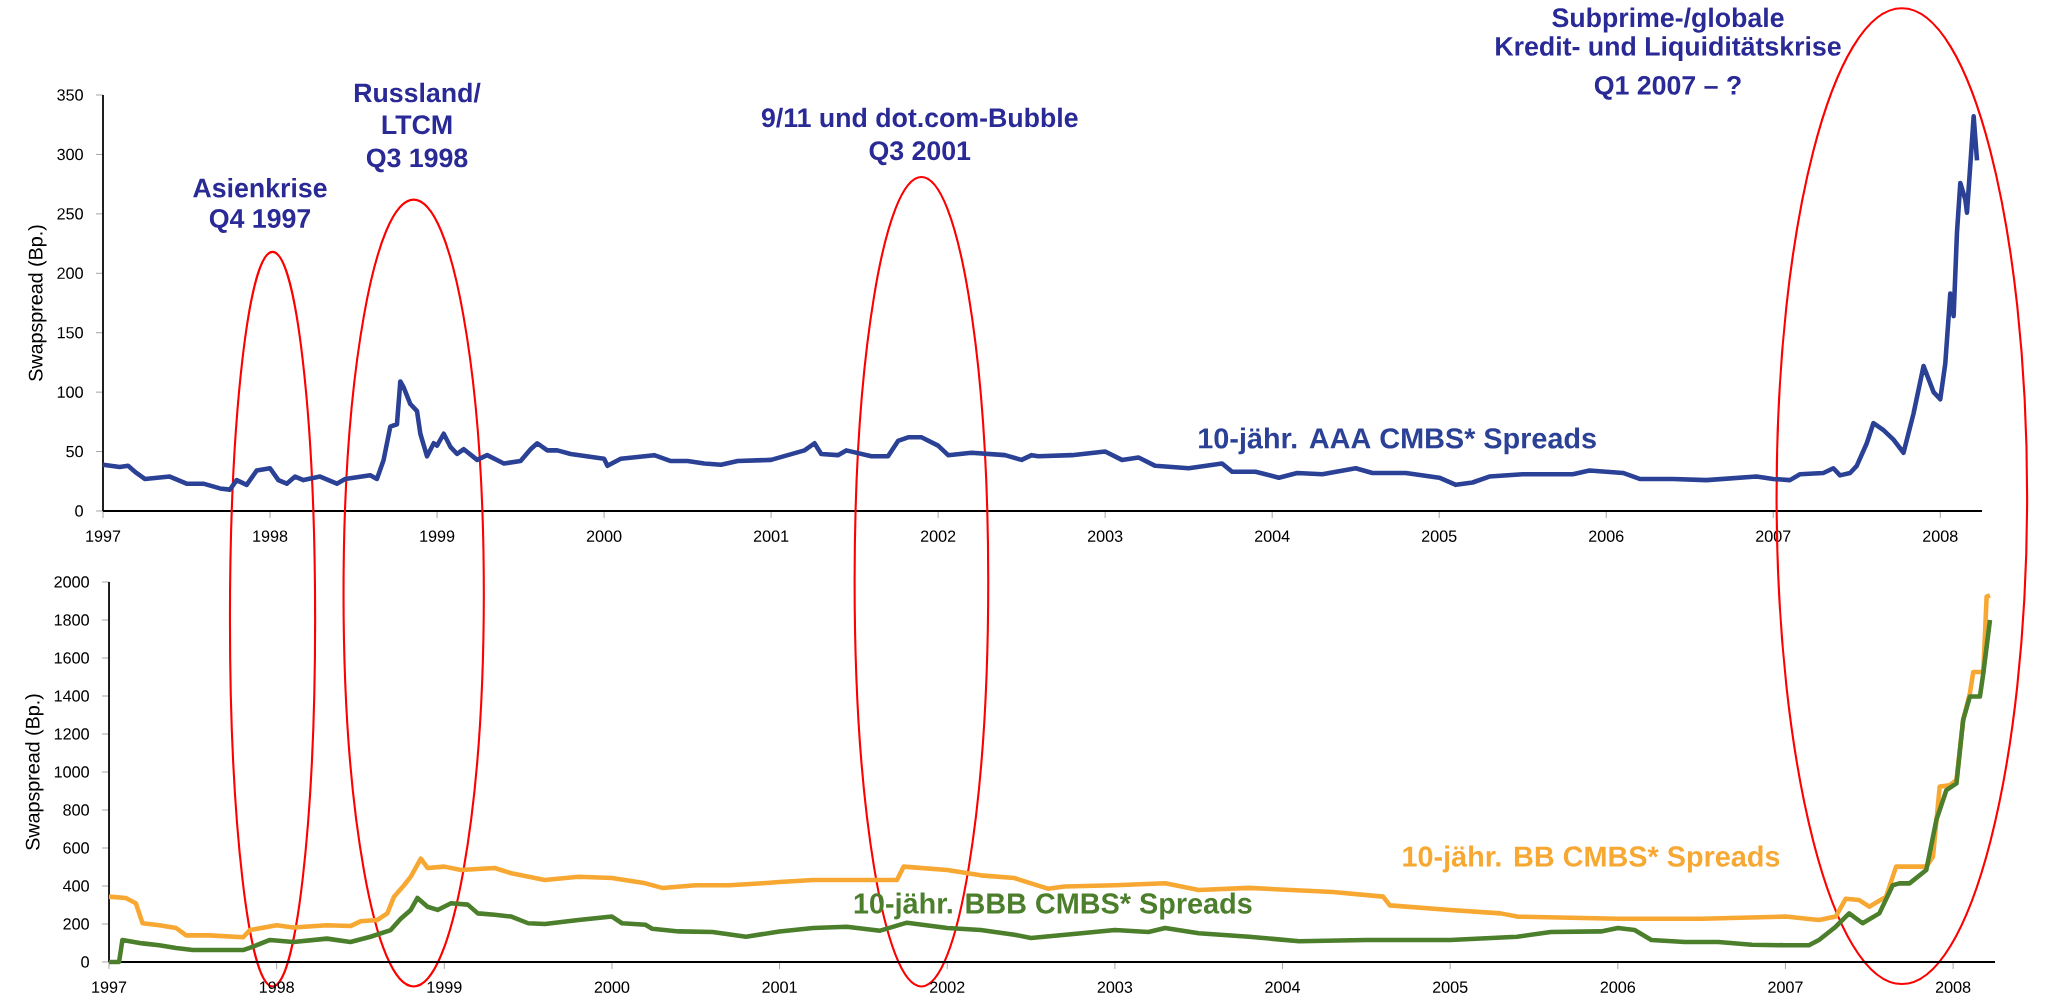  Describe the element at coordinates (1785, 987) in the screenshot. I see `x-tick-label: 2007` at that location.